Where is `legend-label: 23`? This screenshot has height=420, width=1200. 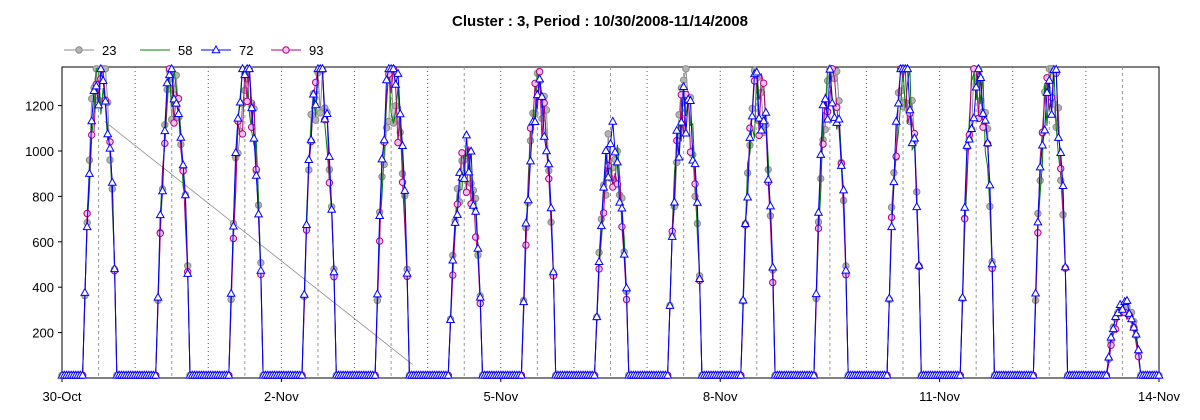
legend-label: 23 is located at coordinates (109, 50).